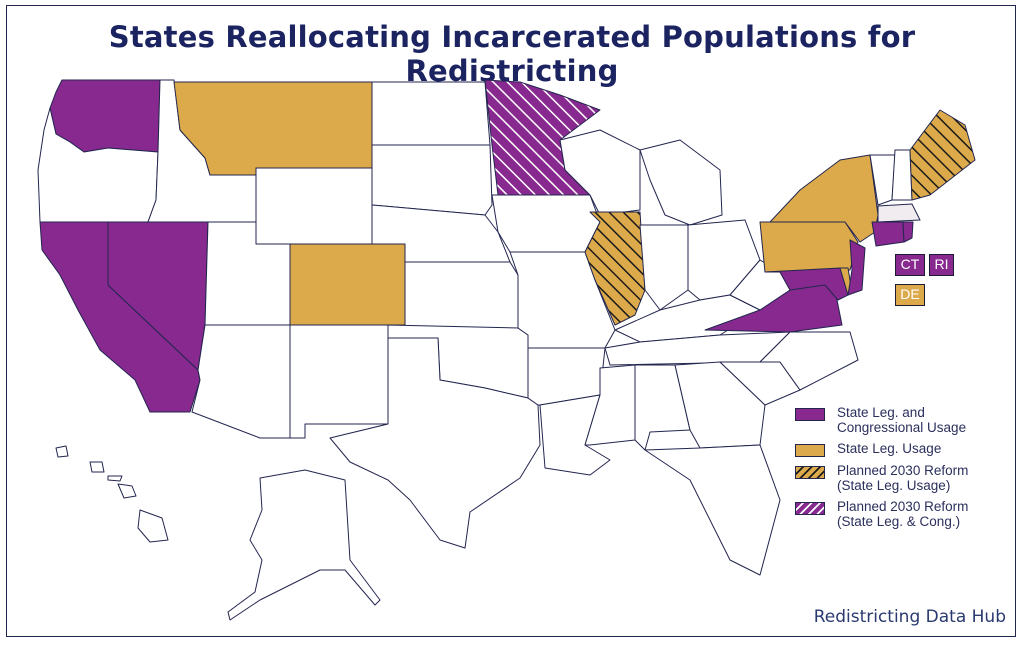  What do you see at coordinates (910, 295) in the screenshot?
I see `state-box-de: DE` at bounding box center [910, 295].